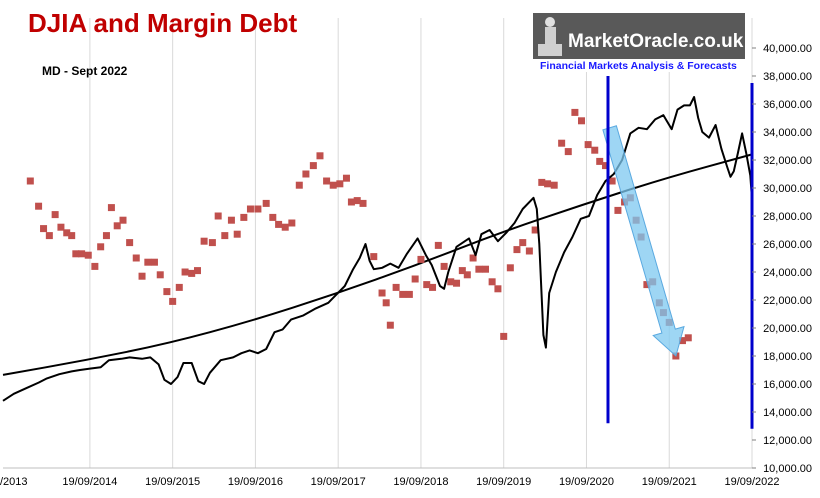 This screenshot has height=498, width=820. I want to click on arrow-layer, so click(643, 241).